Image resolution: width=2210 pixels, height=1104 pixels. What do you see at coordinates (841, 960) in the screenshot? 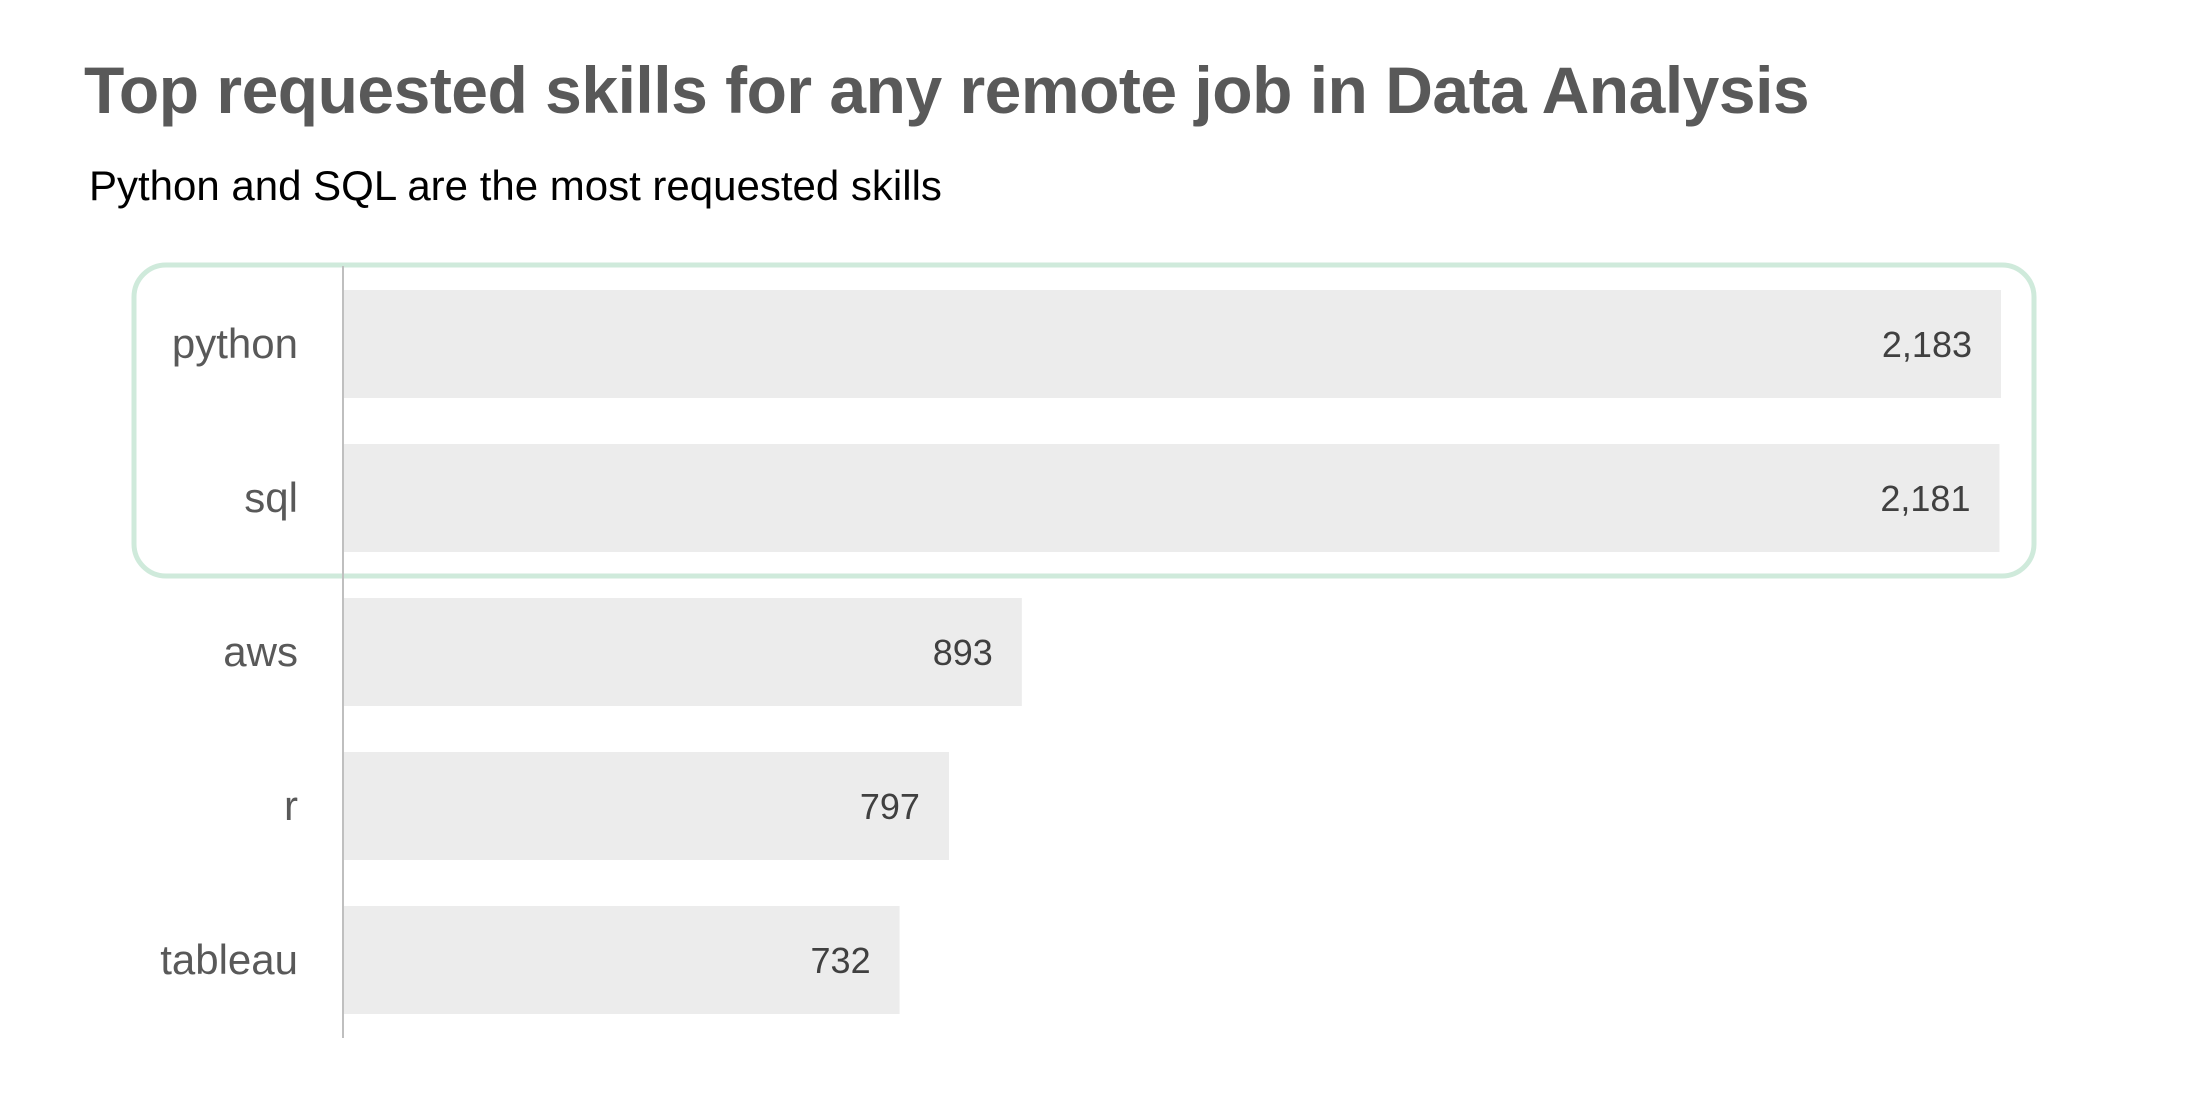
I see `value-label-tableau: 732` at bounding box center [841, 960].